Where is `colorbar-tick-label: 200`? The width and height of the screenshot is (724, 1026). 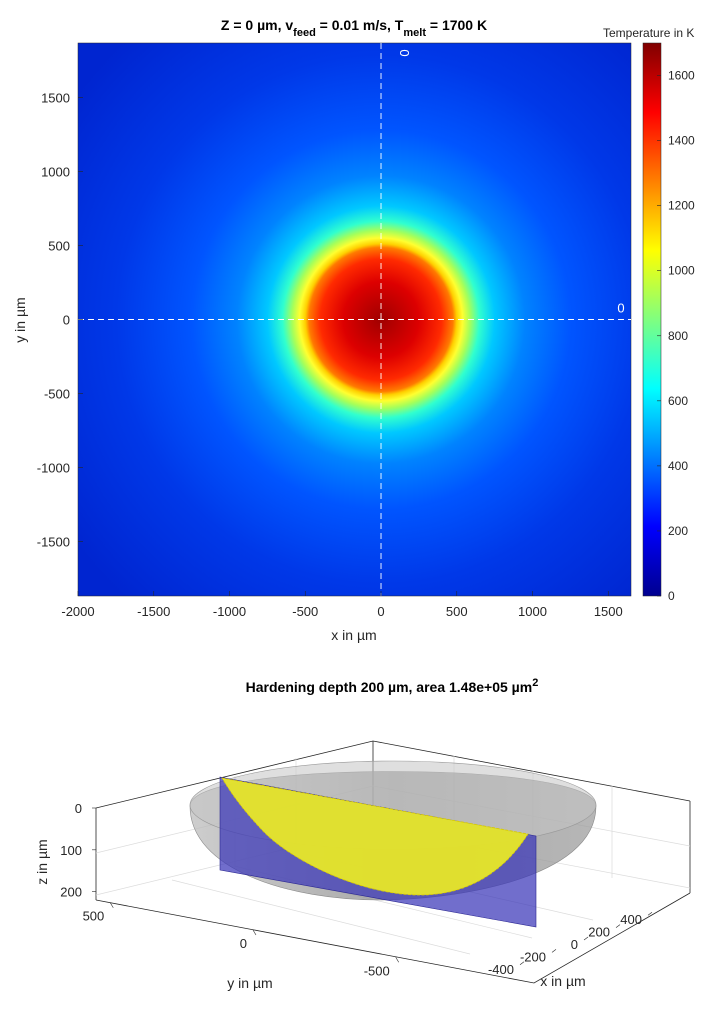 colorbar-tick-label: 200 is located at coordinates (678, 531).